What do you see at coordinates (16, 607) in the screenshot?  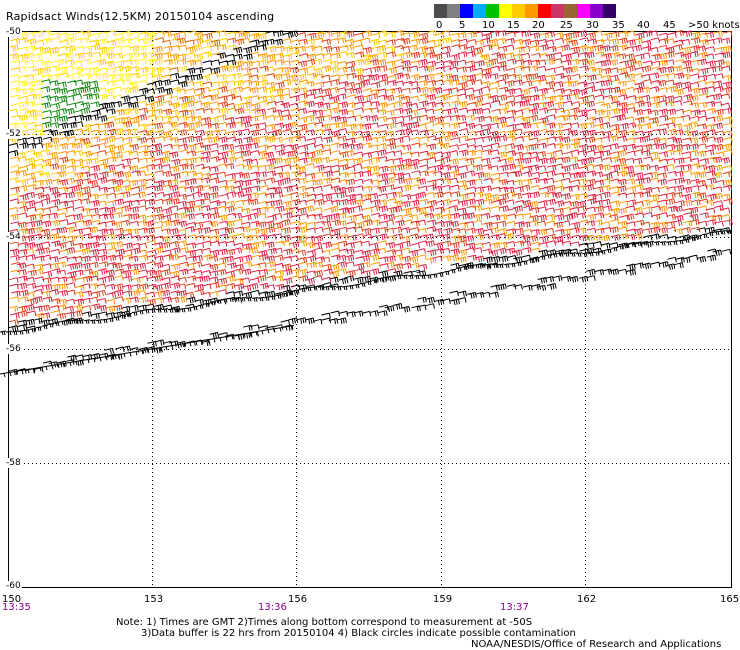 I see `time-label: 13:35` at bounding box center [16, 607].